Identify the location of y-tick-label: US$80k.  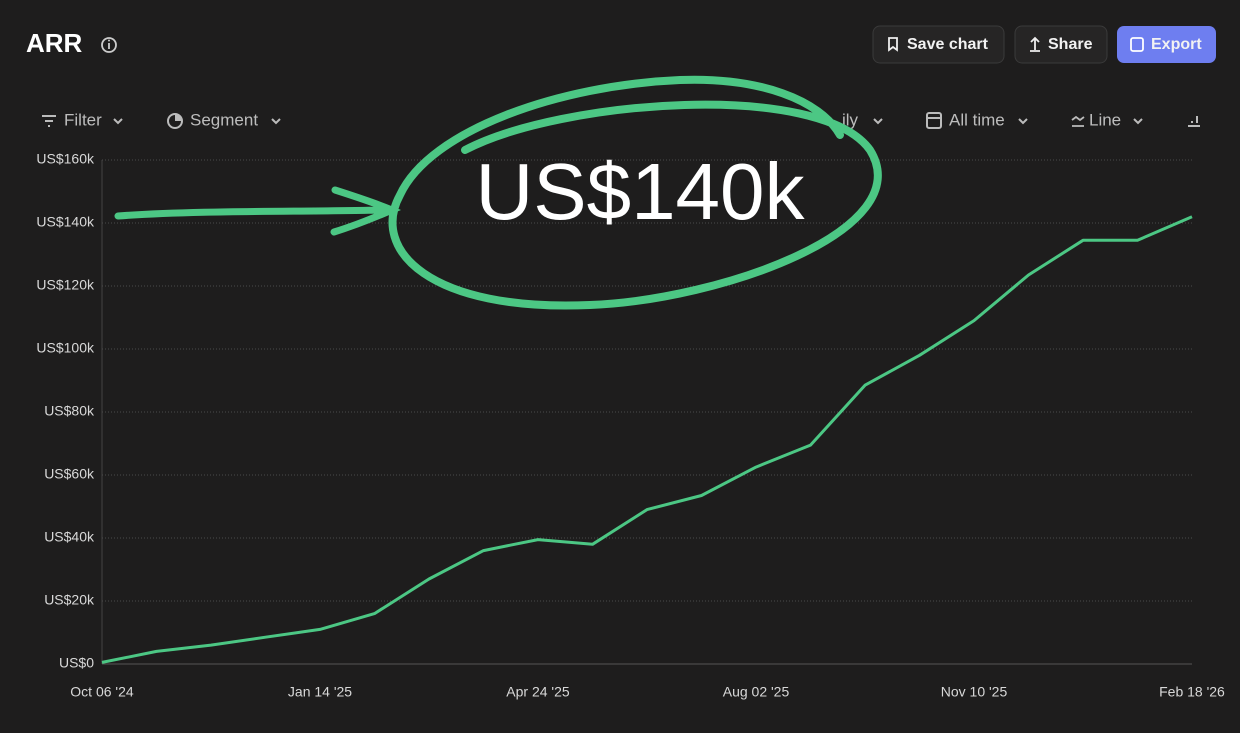
(69, 411).